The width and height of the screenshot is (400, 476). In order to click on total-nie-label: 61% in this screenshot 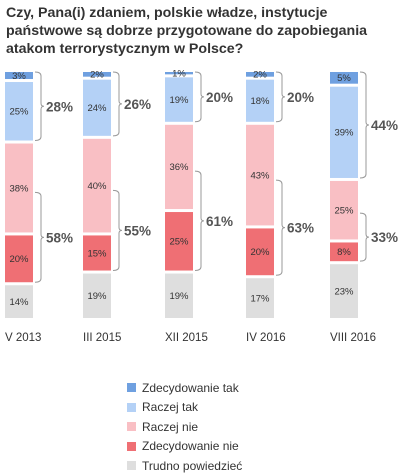, I will do `click(219, 221)`.